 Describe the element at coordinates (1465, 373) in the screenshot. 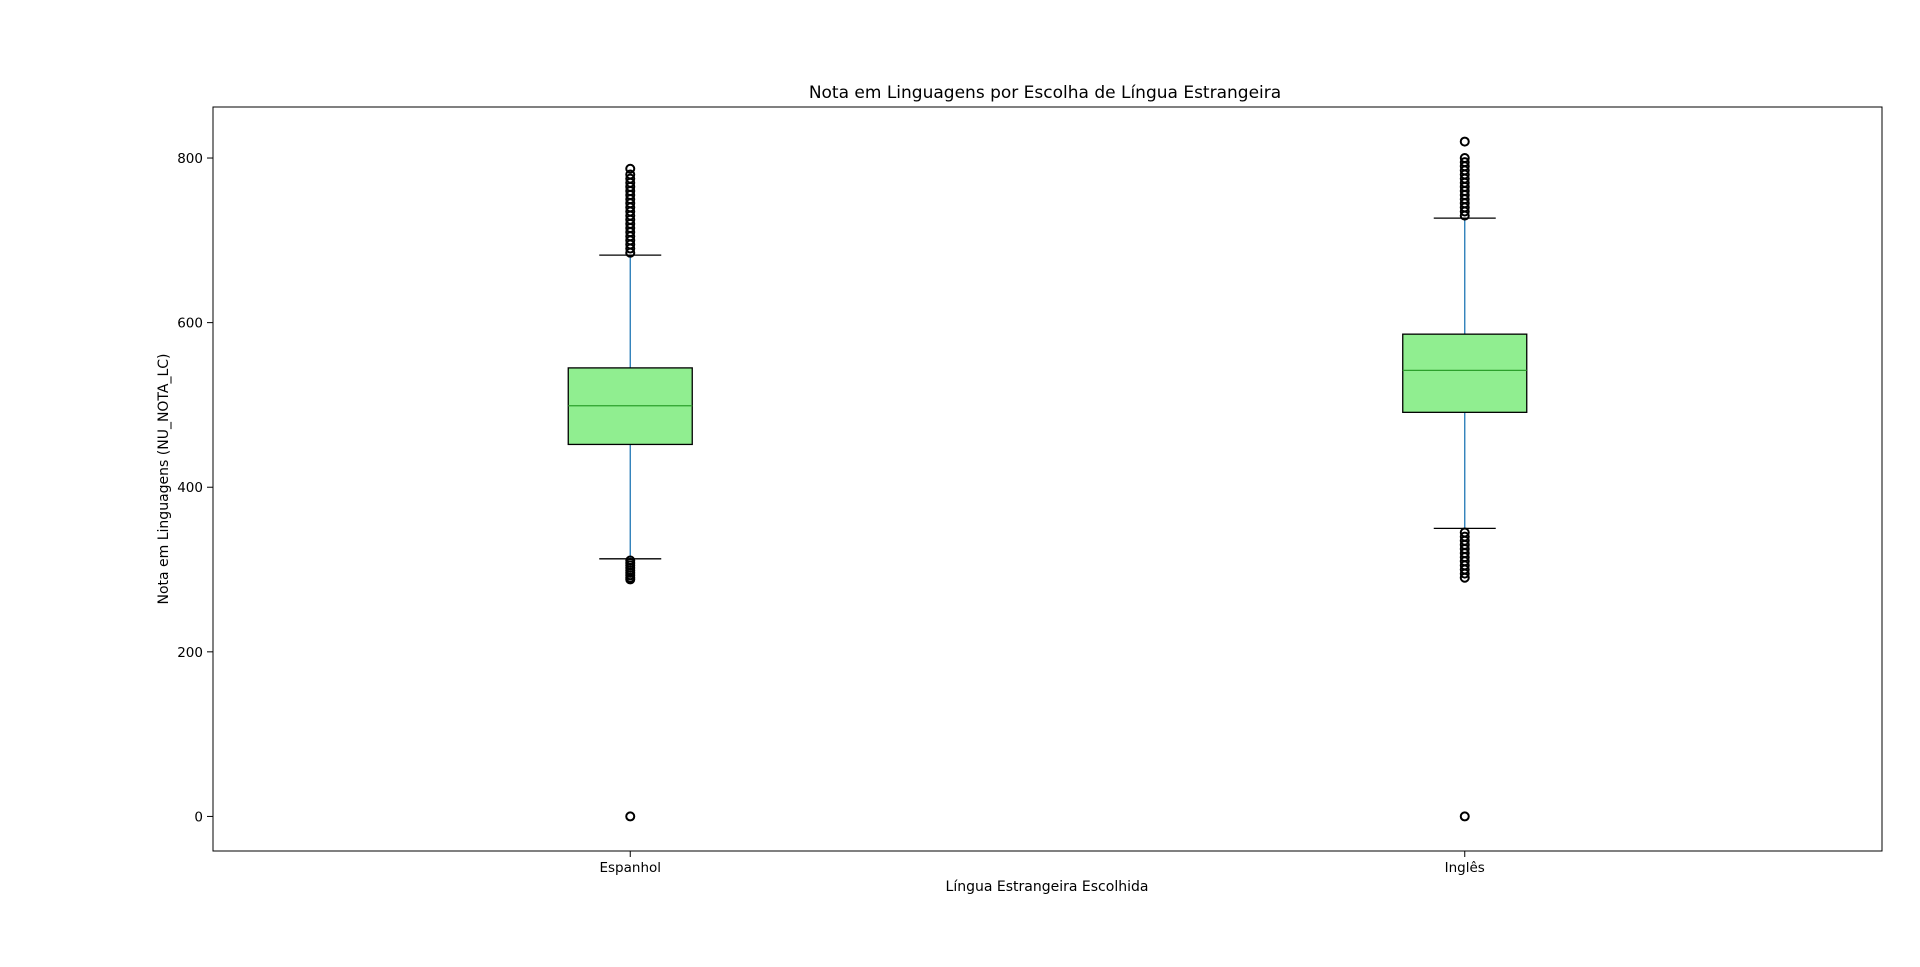

I see `iqr-box` at that location.